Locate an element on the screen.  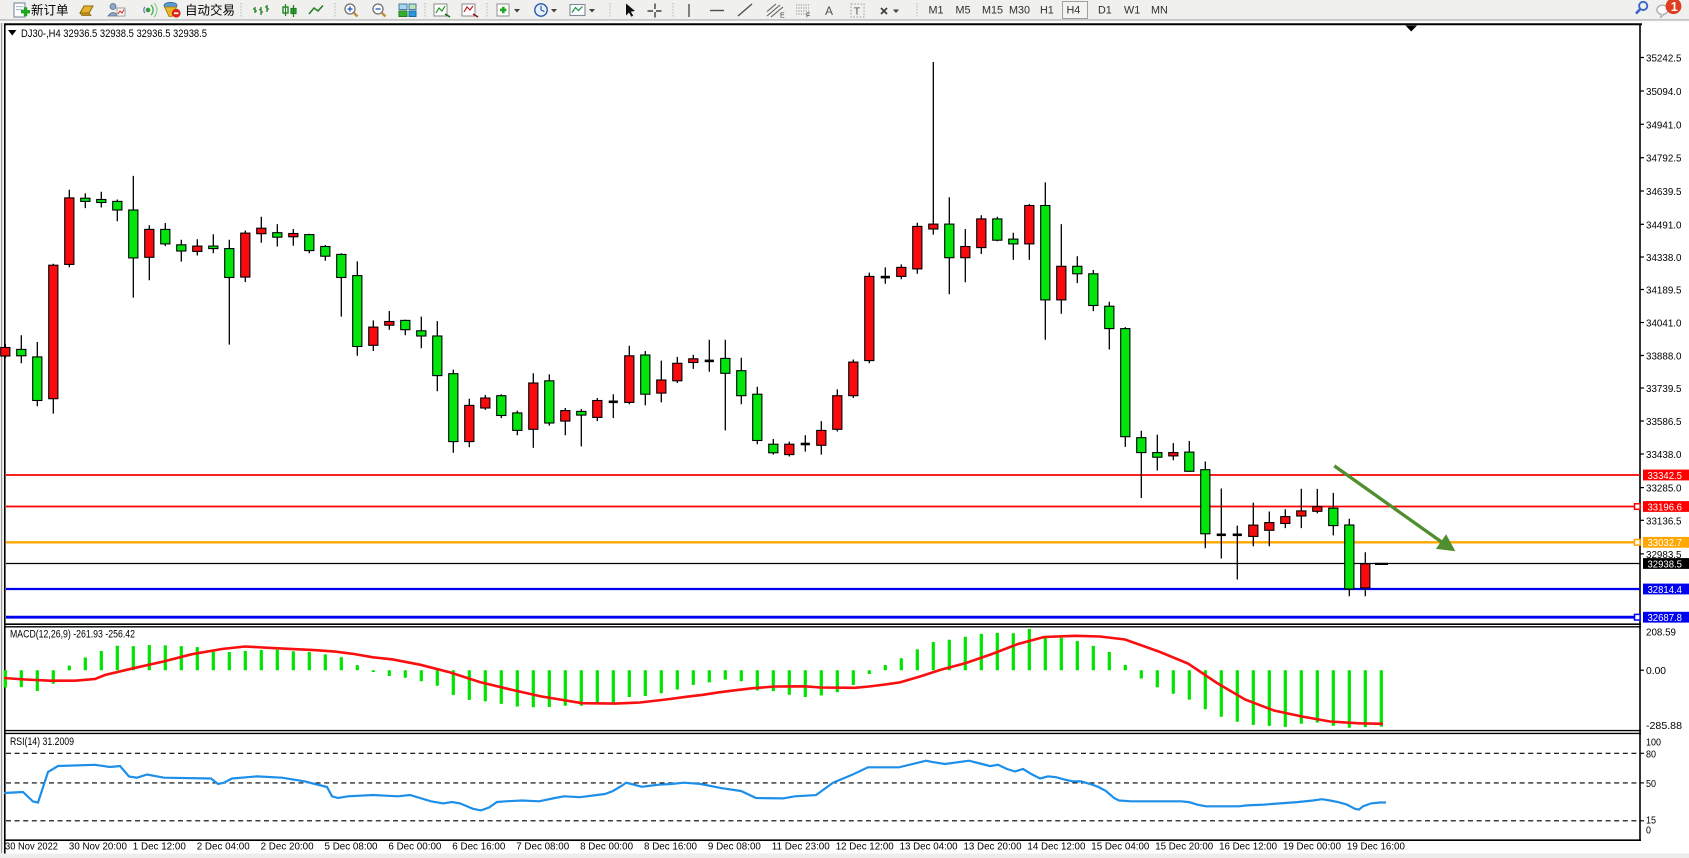
svg-text: 35094.0 is located at coordinates (1664, 92).